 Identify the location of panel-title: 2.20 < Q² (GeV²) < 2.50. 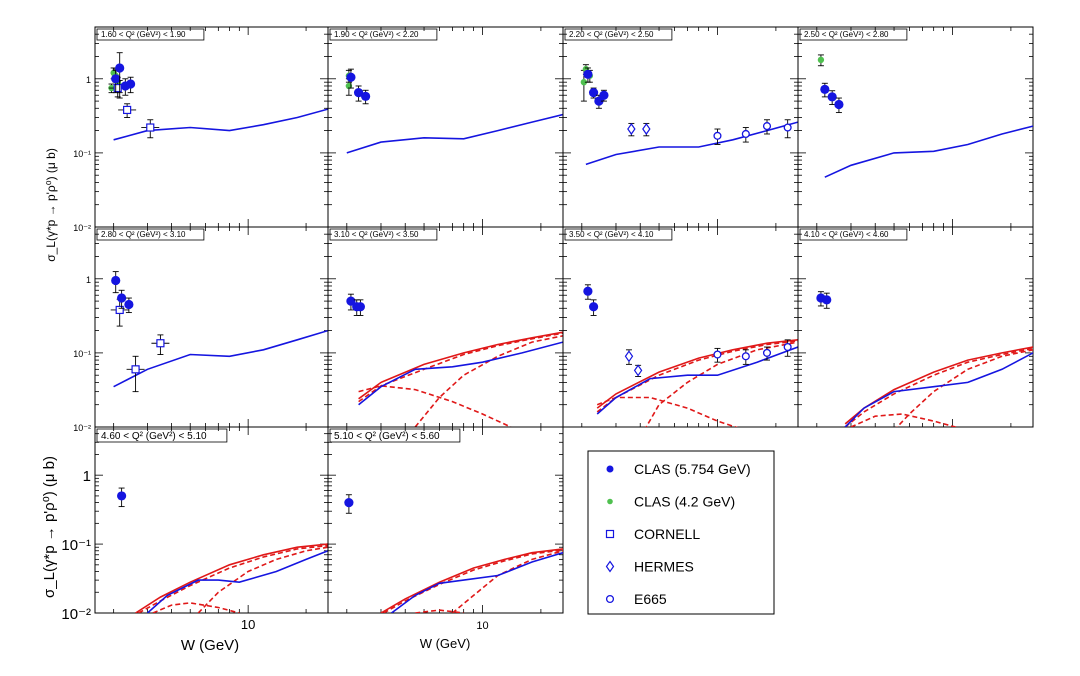
(611, 34).